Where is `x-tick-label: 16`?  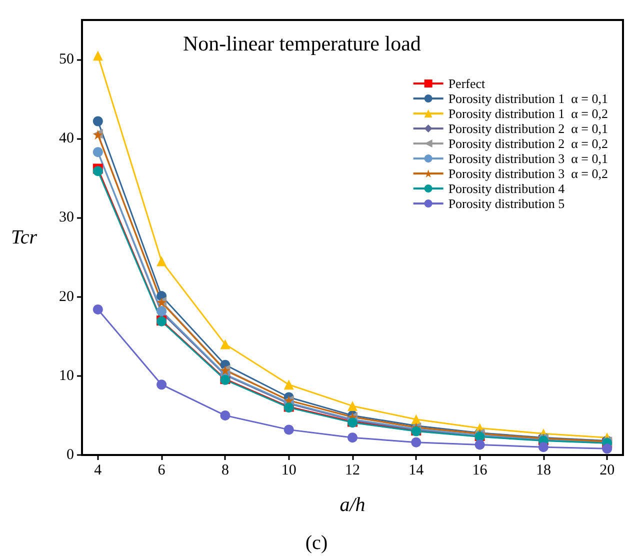
x-tick-label: 16 is located at coordinates (480, 470).